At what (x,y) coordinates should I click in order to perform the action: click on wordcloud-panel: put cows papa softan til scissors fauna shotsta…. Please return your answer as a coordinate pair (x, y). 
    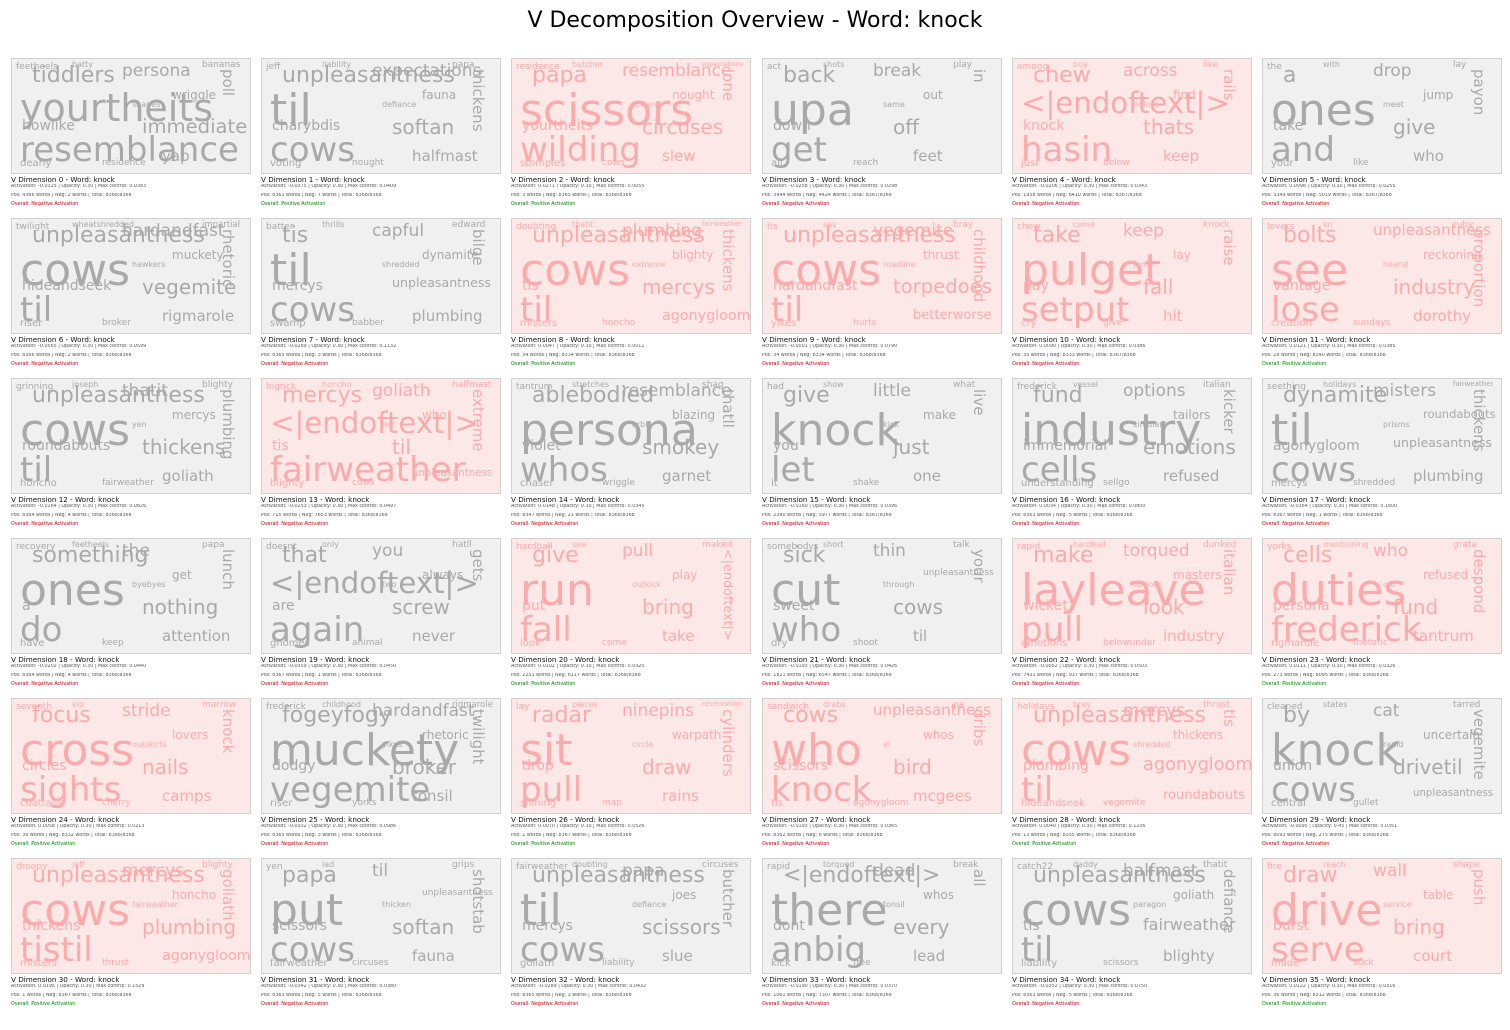
    Looking at the image, I should click on (381, 933).